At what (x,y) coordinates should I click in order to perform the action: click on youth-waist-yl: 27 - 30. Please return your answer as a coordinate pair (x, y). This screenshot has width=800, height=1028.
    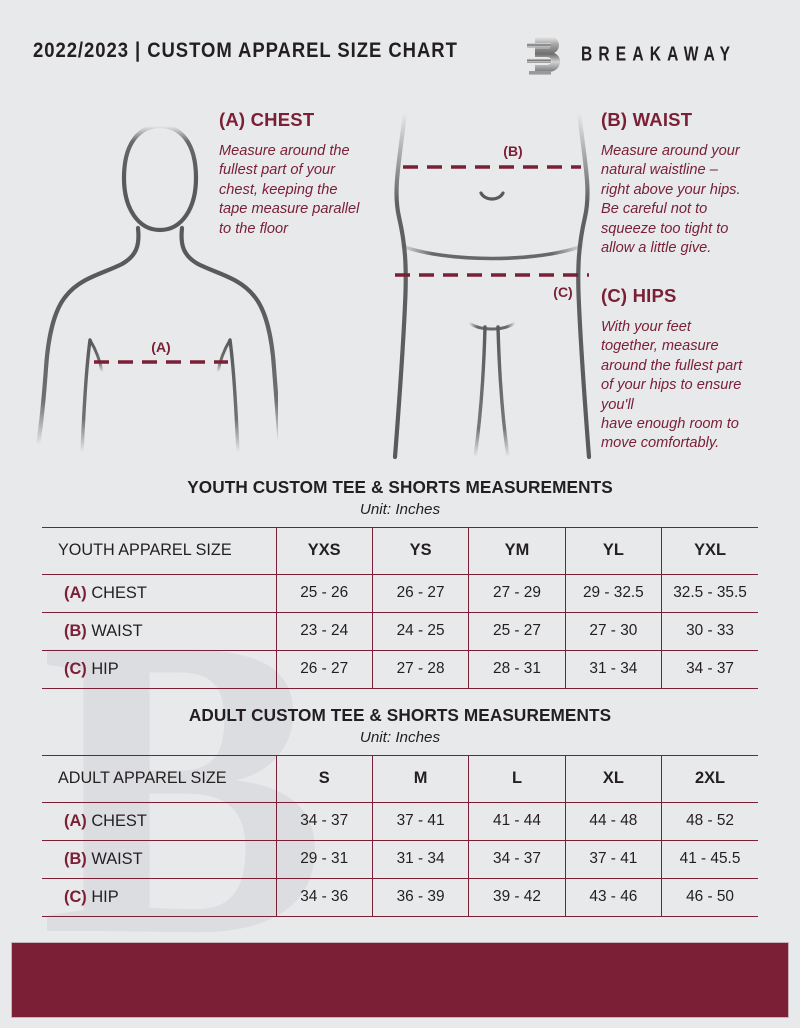
    Looking at the image, I should click on (614, 631).